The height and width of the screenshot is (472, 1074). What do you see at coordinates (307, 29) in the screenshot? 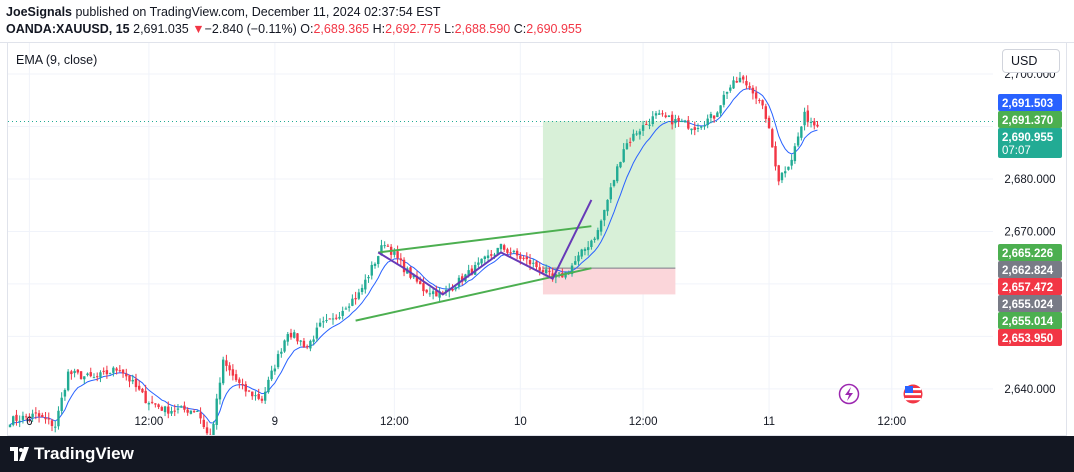
I see `open-label: O:` at bounding box center [307, 29].